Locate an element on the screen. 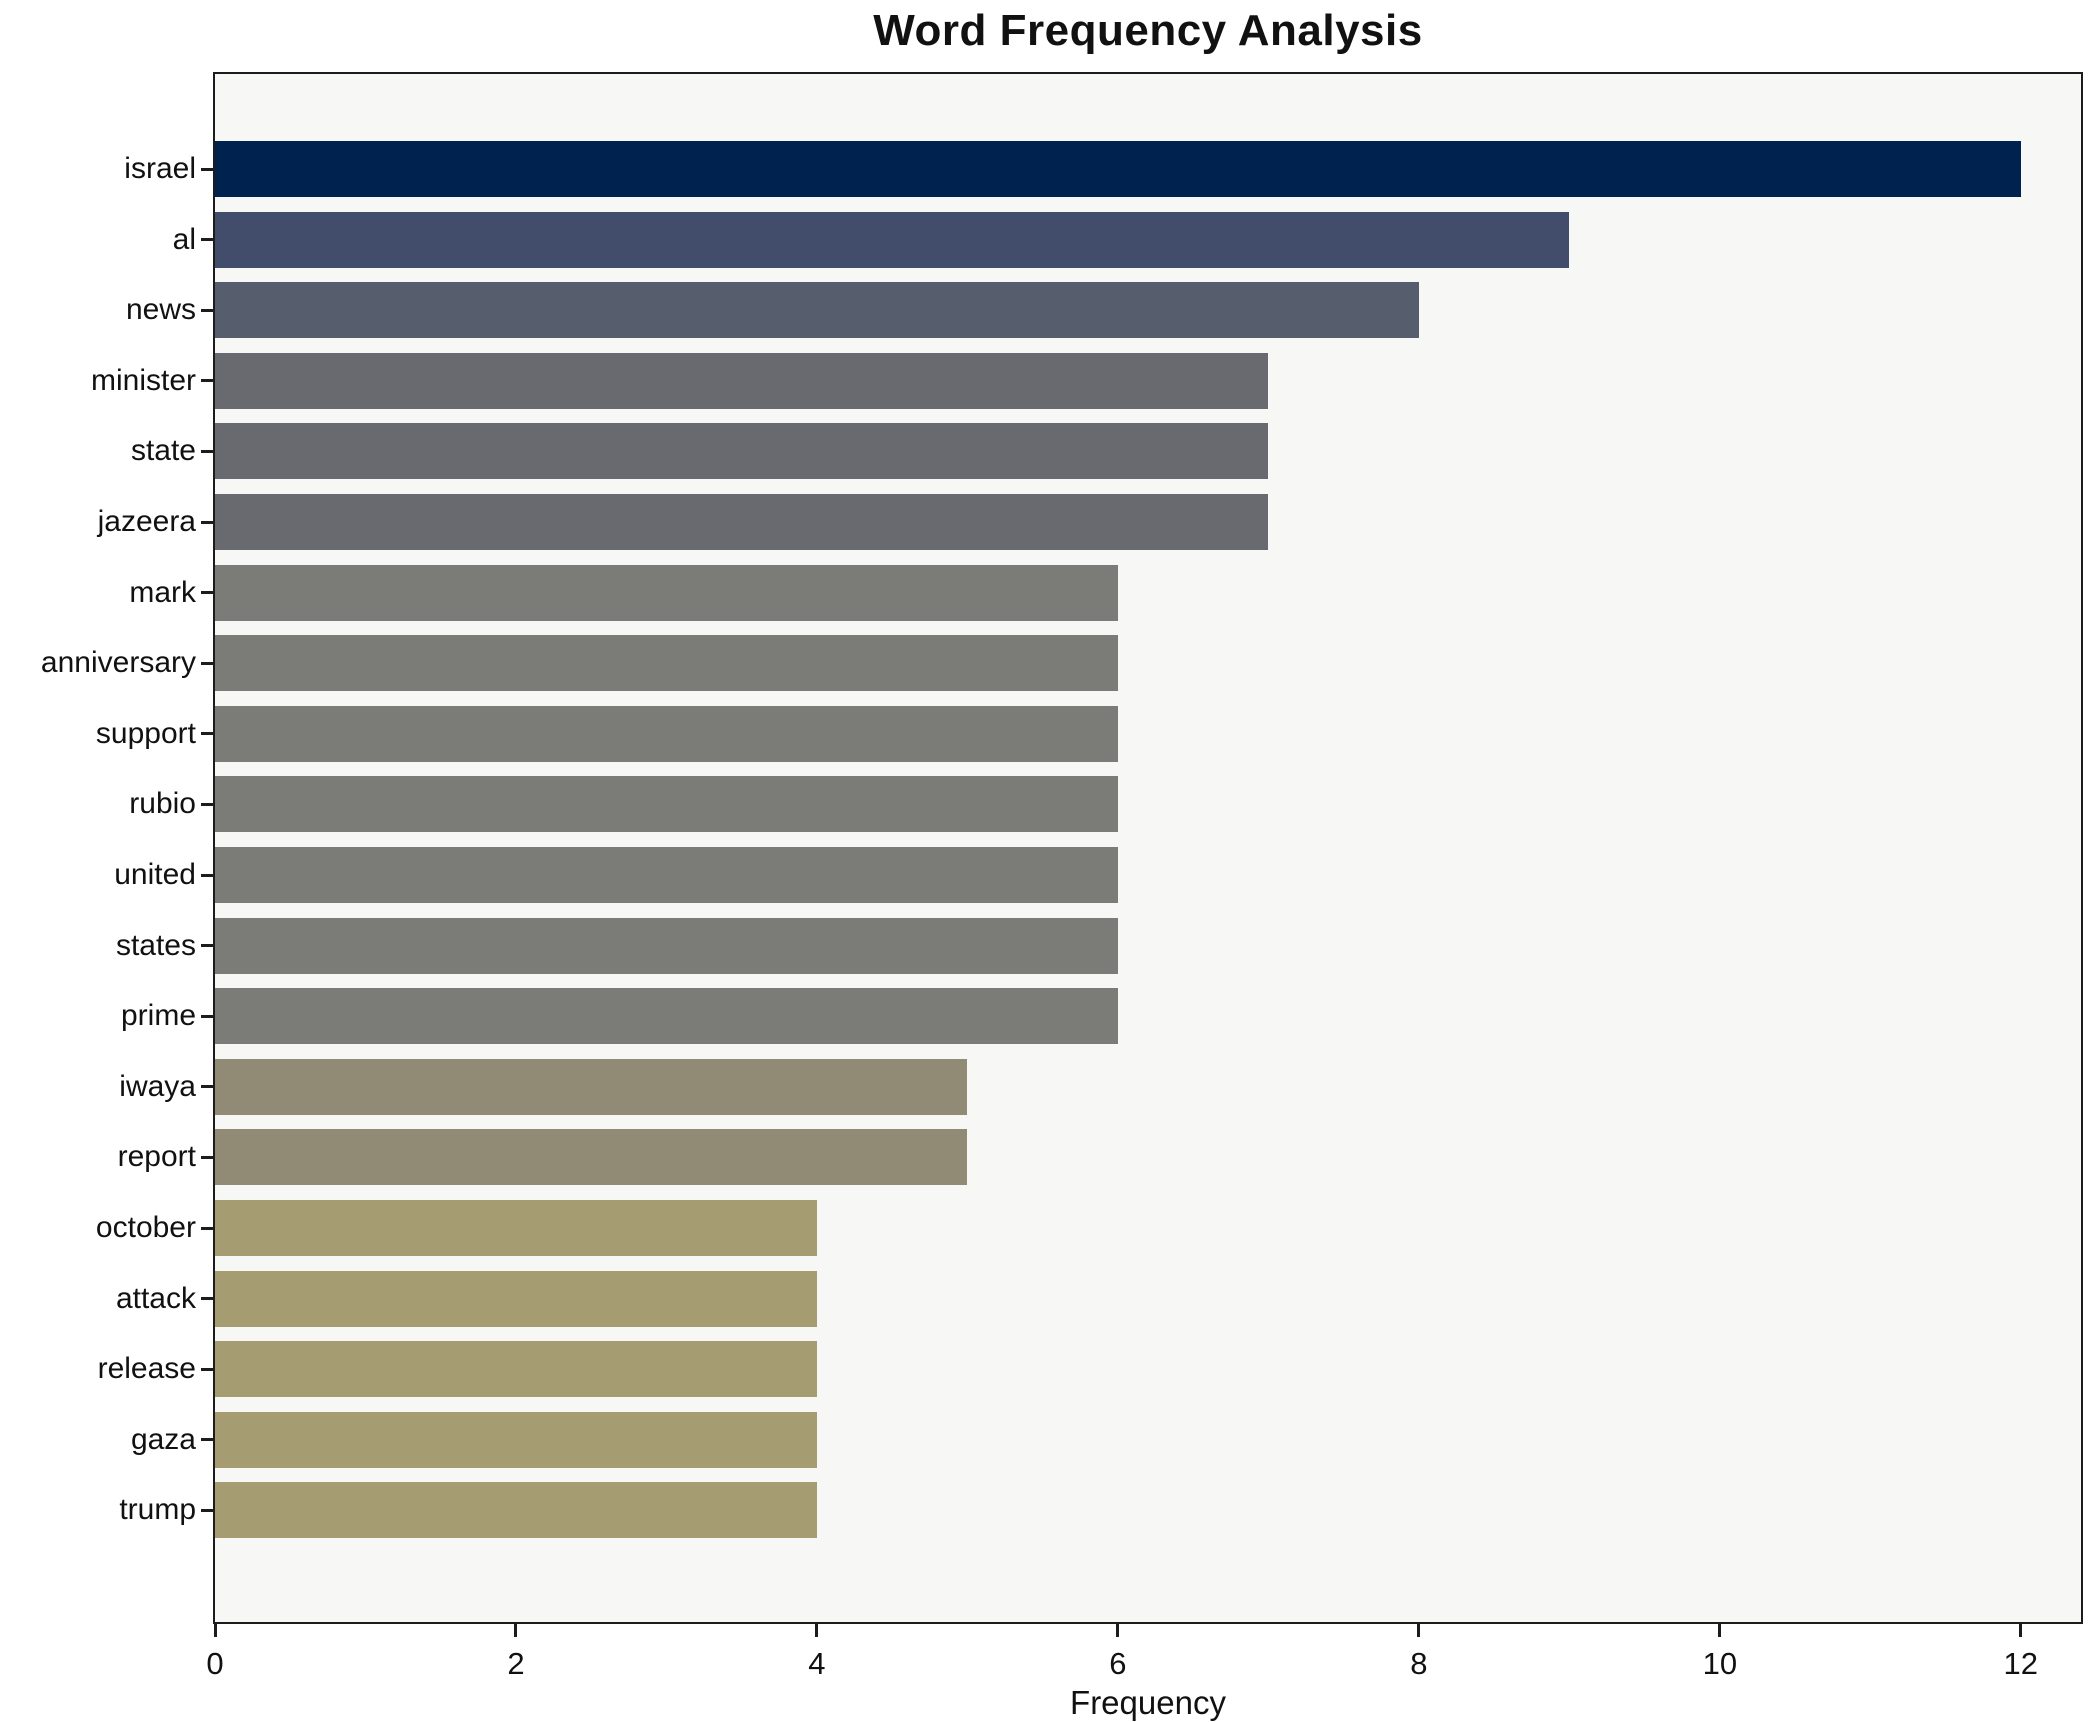 The width and height of the screenshot is (2091, 1722). bar-support is located at coordinates (666, 733).